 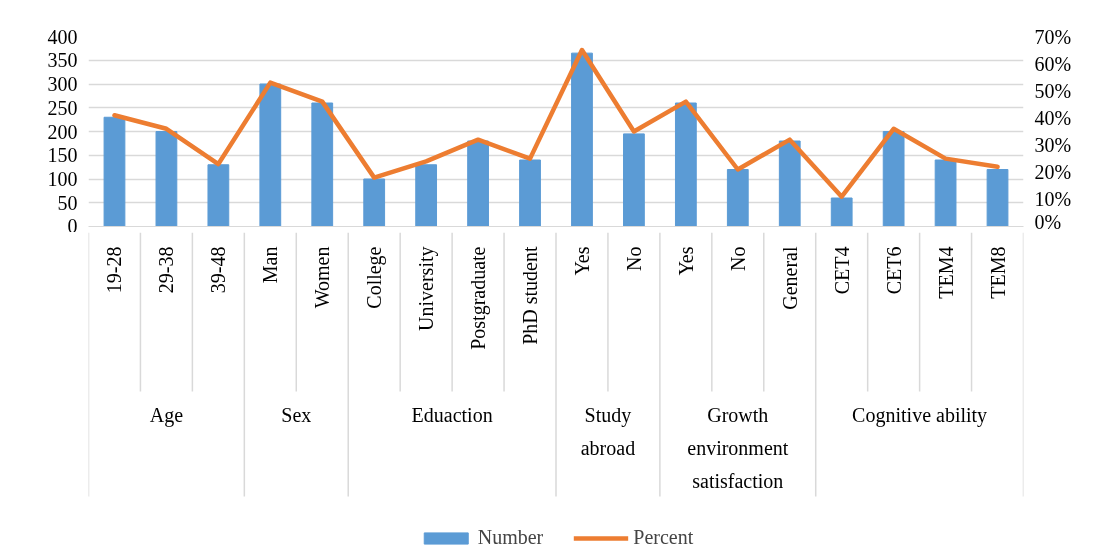 I want to click on y-tick-label: 300, so click(x=62, y=84).